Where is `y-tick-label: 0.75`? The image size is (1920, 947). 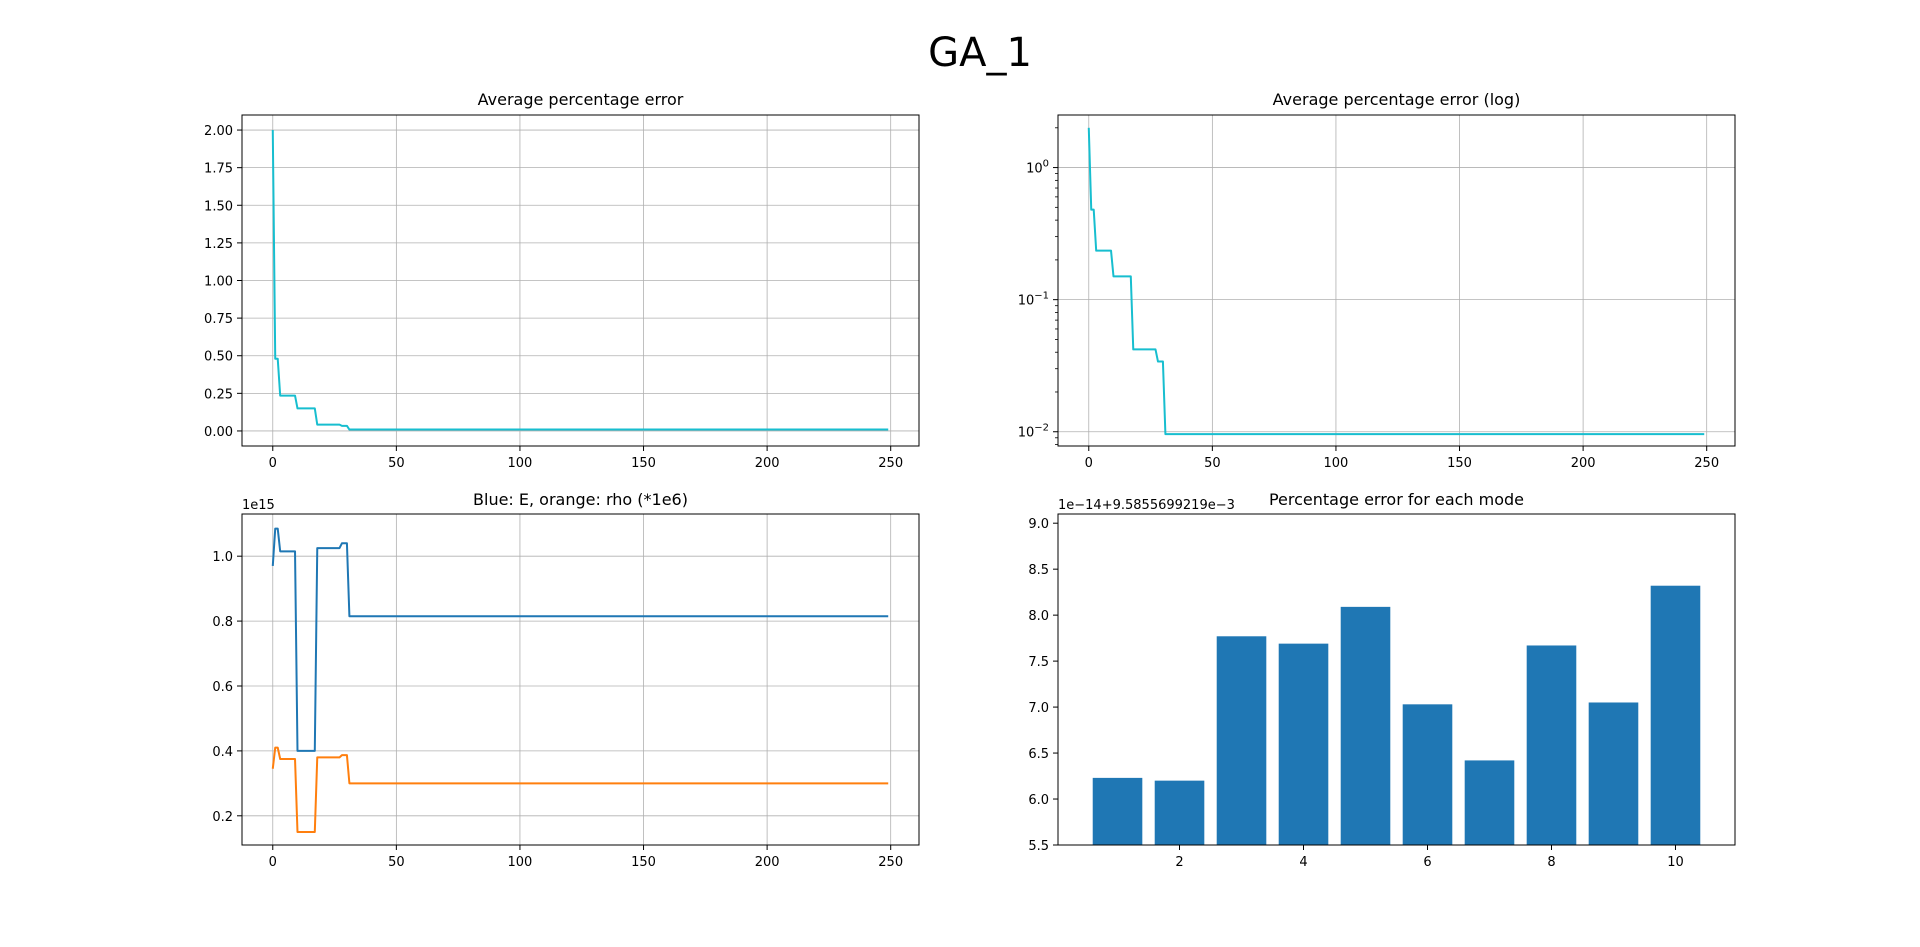
y-tick-label: 0.75 is located at coordinates (218, 319).